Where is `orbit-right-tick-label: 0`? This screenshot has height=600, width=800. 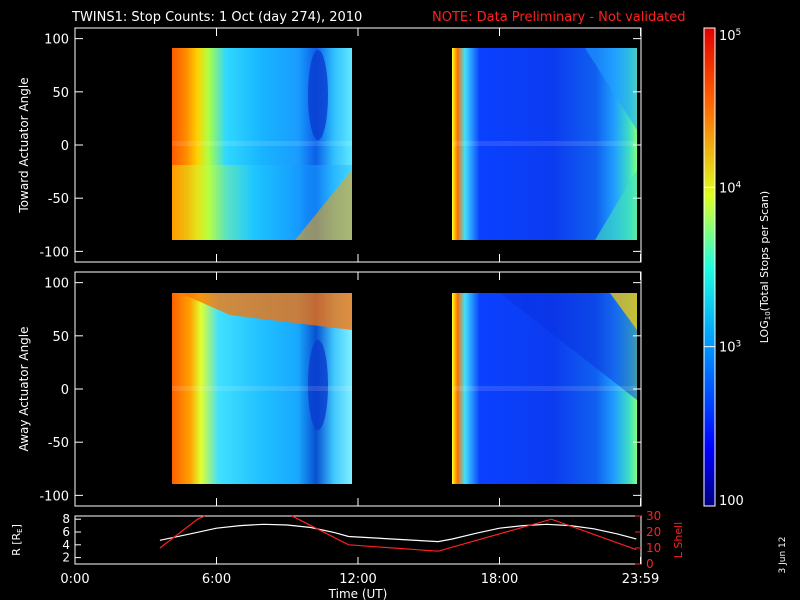 orbit-right-tick-label: 0 is located at coordinates (650, 564).